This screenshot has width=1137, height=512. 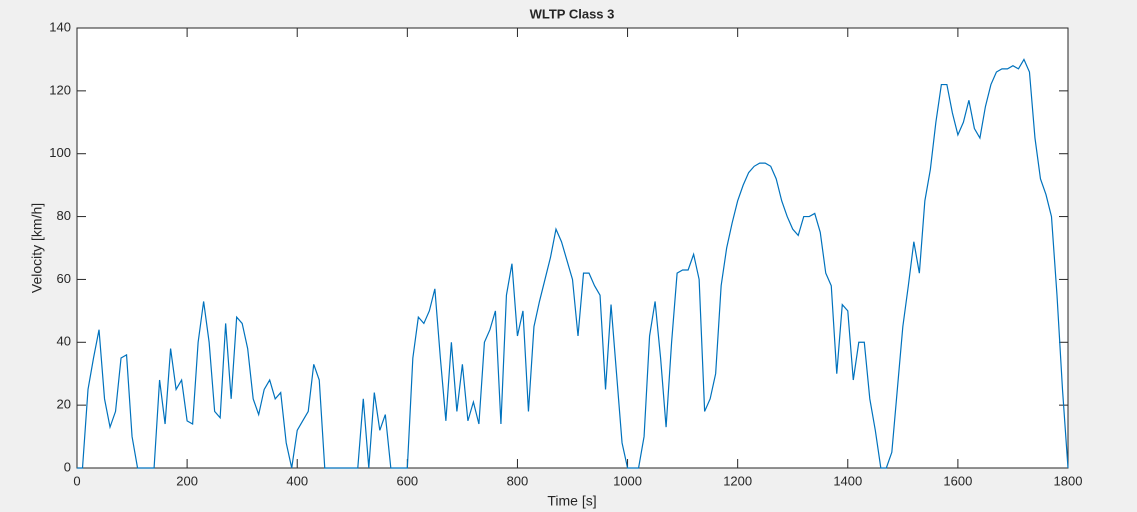 I want to click on y-axis-label: Velocity [km/h], so click(x=37, y=248).